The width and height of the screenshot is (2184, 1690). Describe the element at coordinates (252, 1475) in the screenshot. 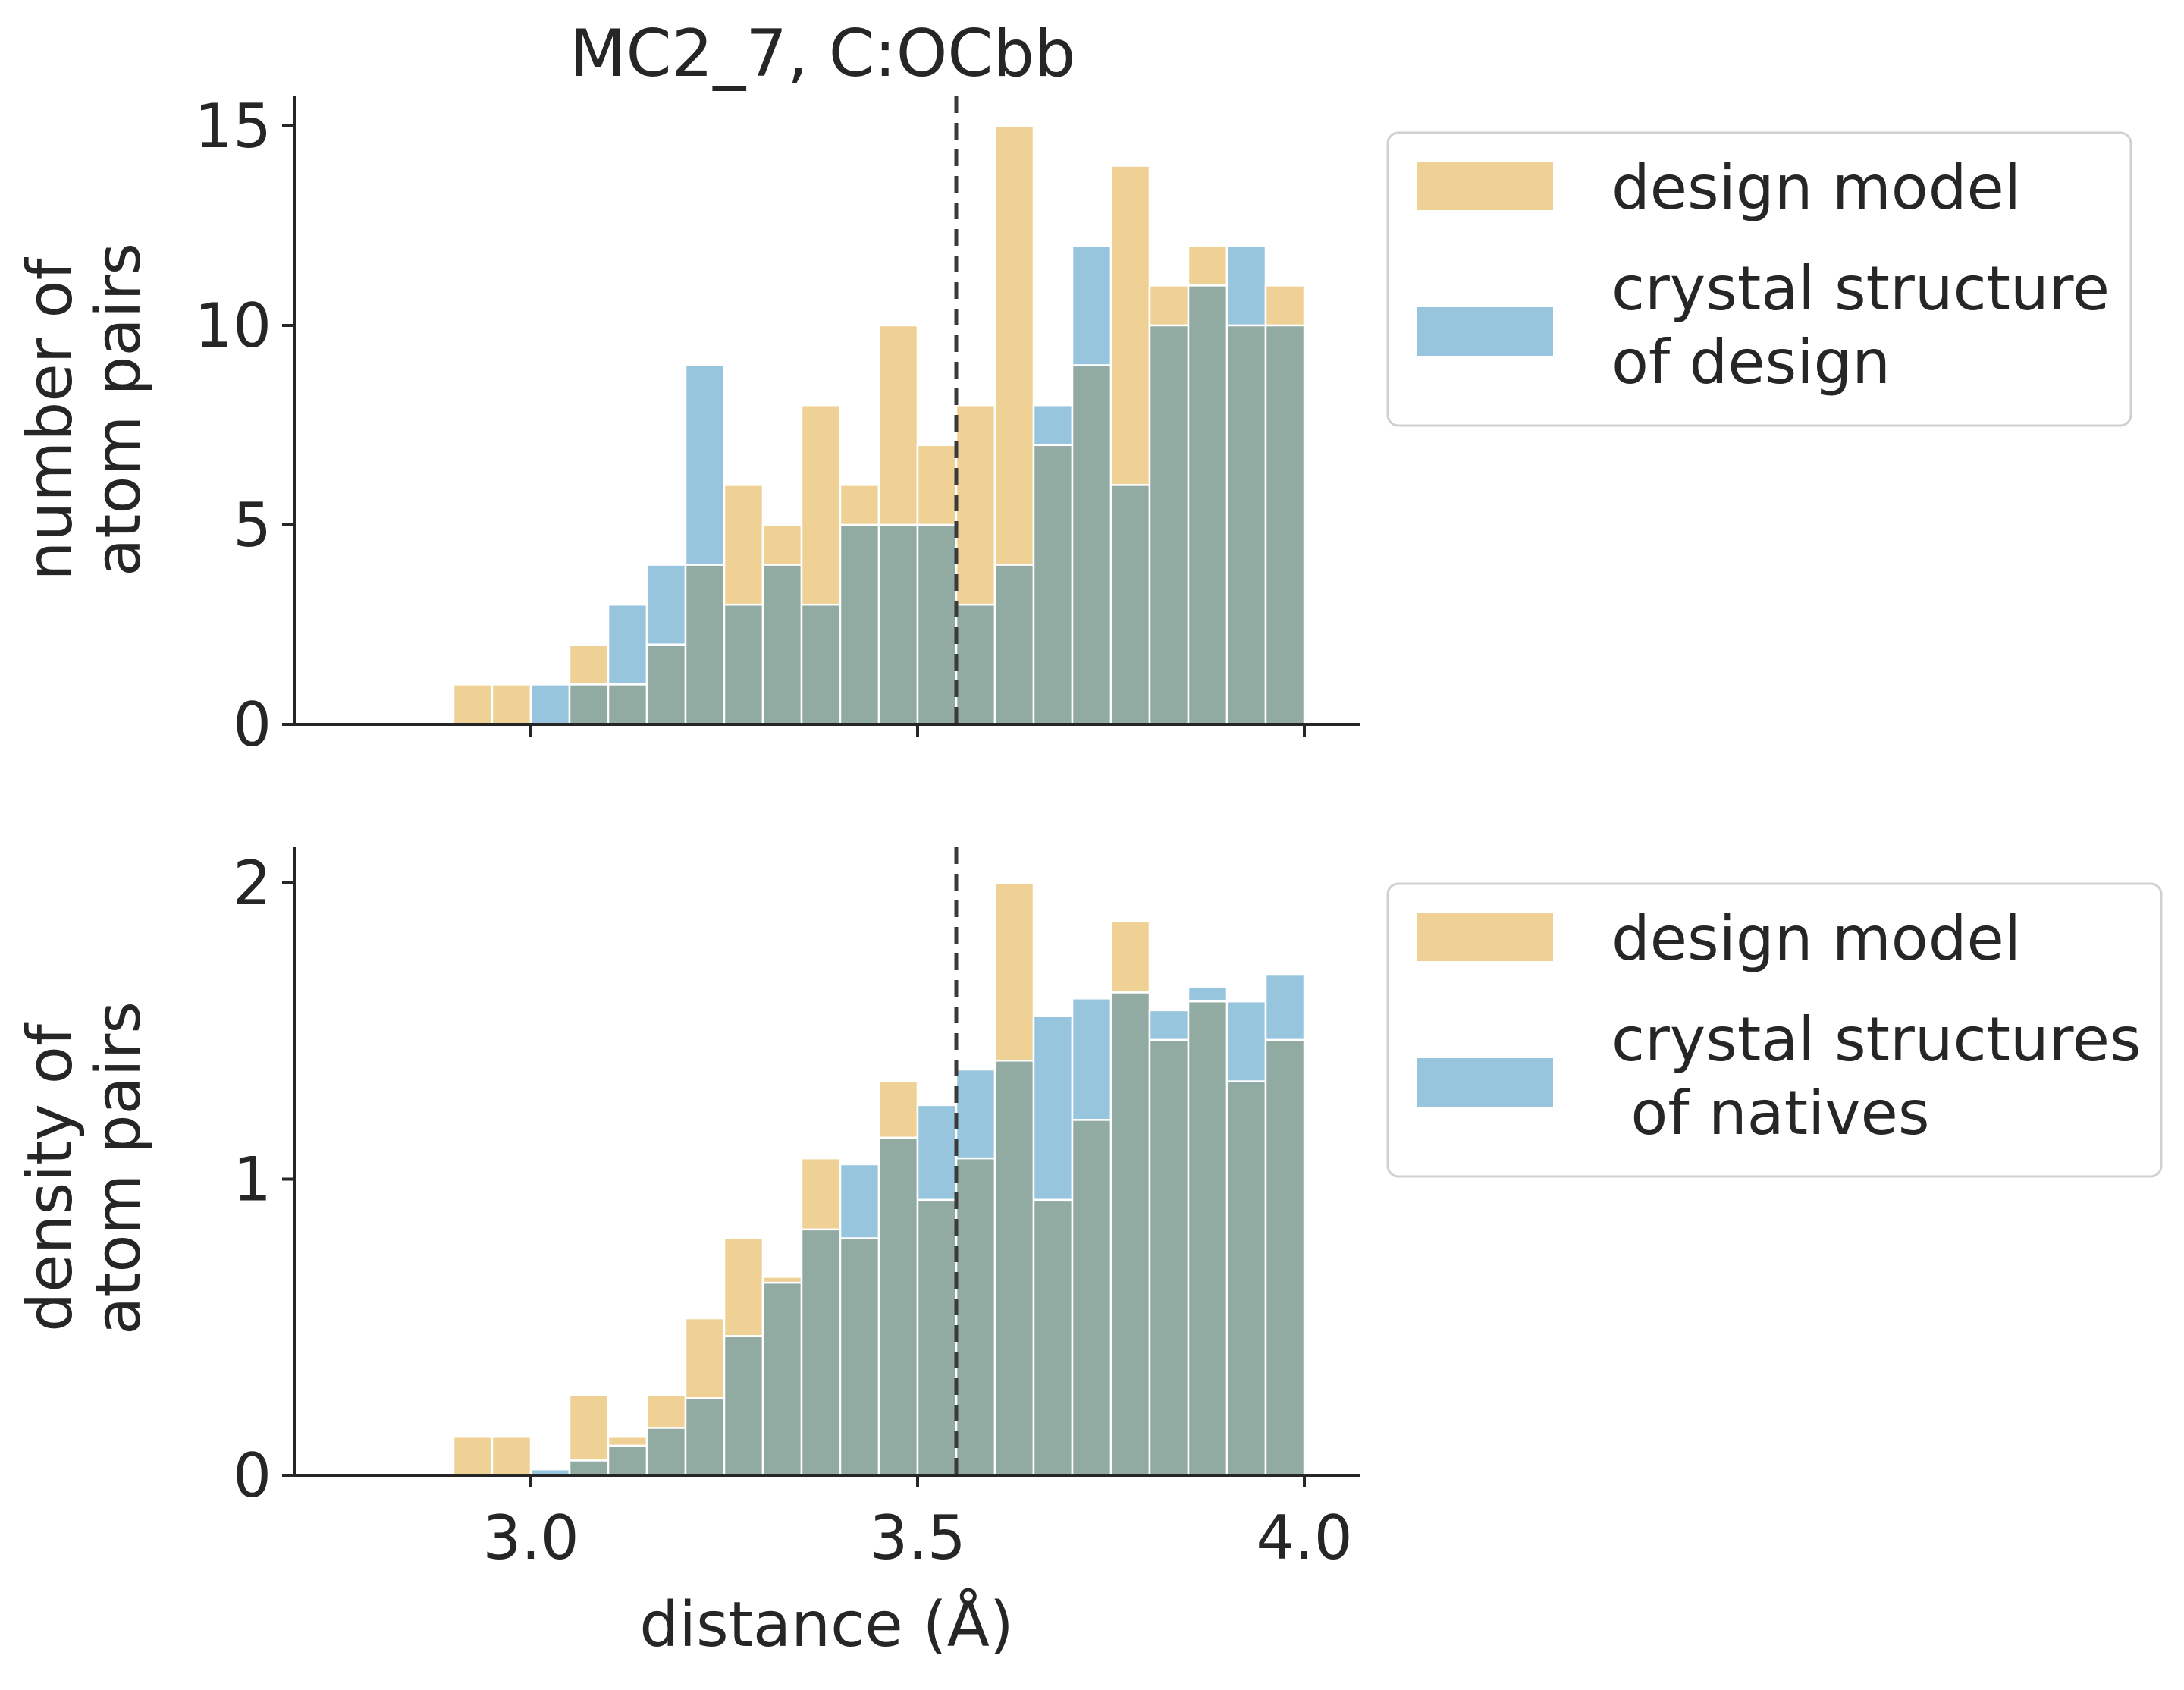

I see `y-tick-label-0: 0` at that location.